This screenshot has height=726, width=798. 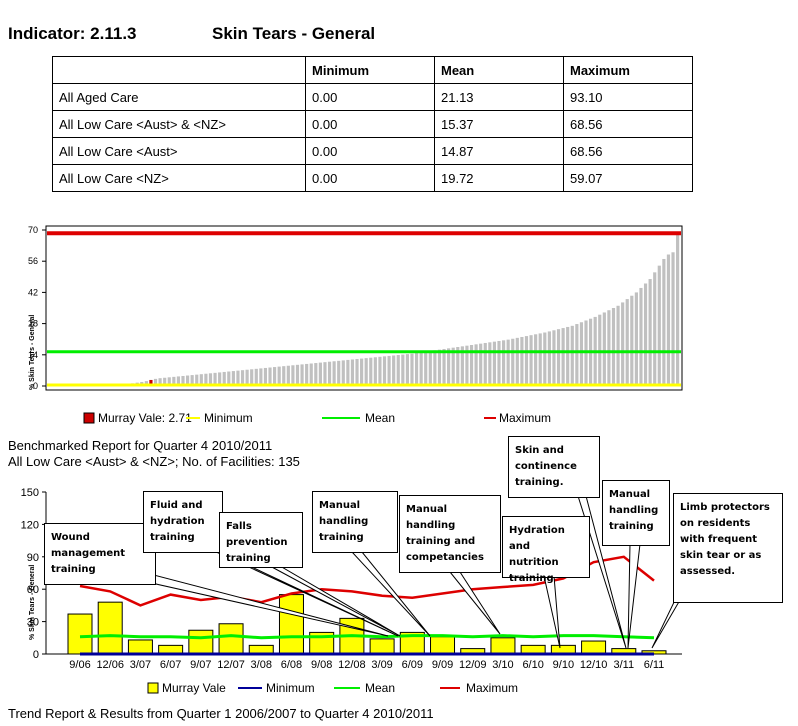 What do you see at coordinates (499, 124) in the screenshot?
I see `table-cell: 15.37` at bounding box center [499, 124].